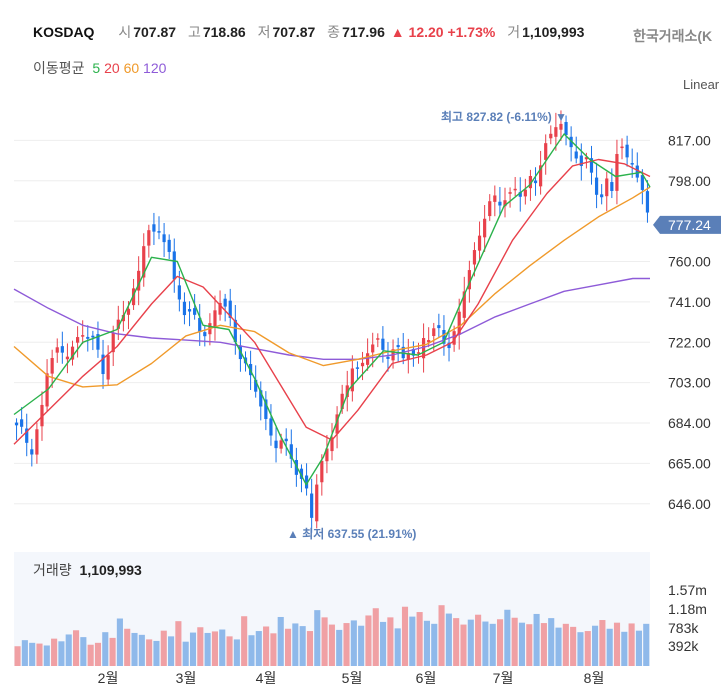 This screenshot has height=695, width=721. Describe the element at coordinates (194, 32) in the screenshot. I see `high-label: 고` at that location.